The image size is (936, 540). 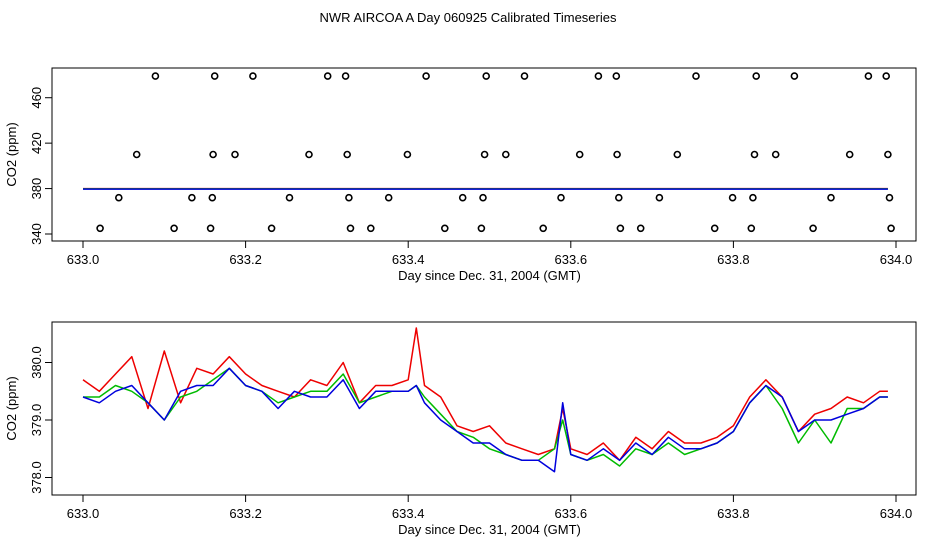 I want to click on bottom-y-axis: 378.0 379.0 380.0, so click(x=41, y=420).